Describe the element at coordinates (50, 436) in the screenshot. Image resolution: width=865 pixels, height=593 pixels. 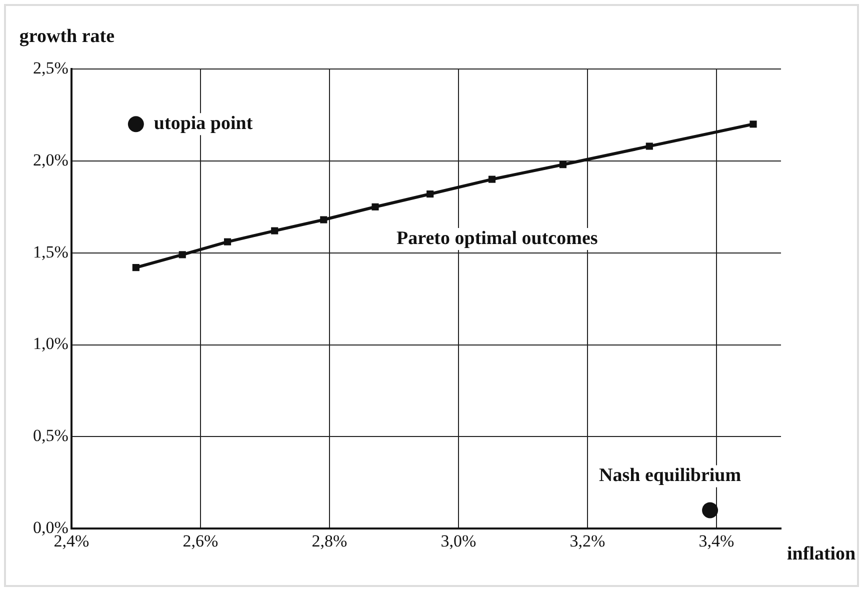
I see `y-tick-label: 0,5%` at that location.